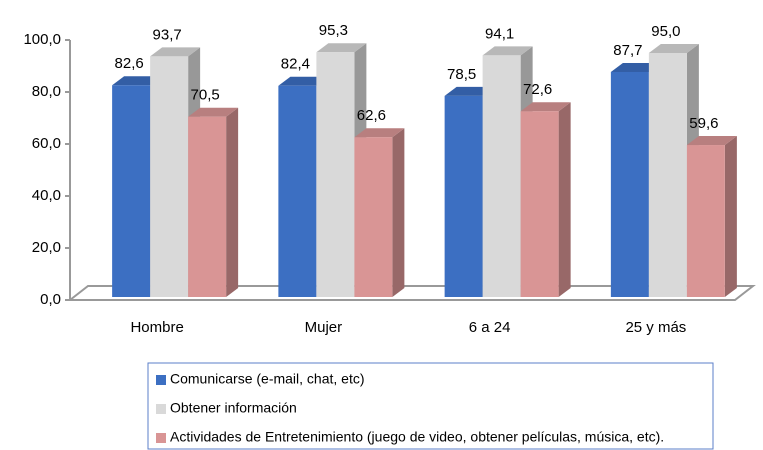  Describe the element at coordinates (129, 63) in the screenshot. I see `value-label: 82,6` at that location.